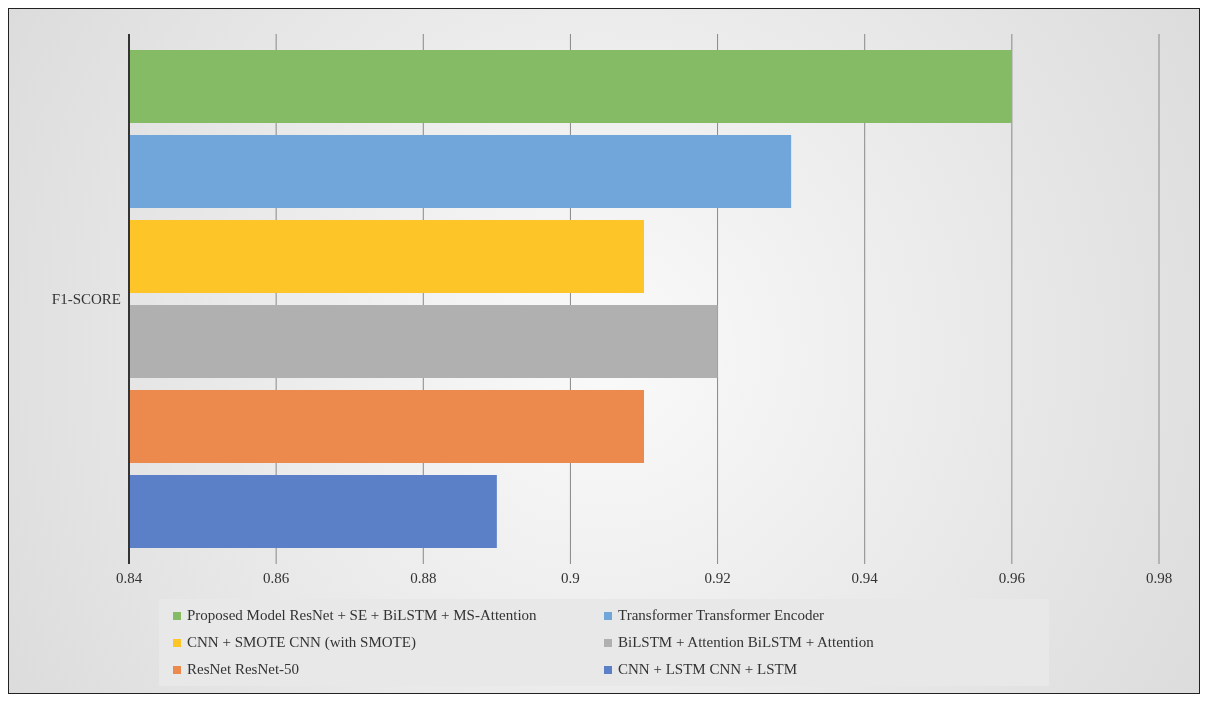 Image resolution: width=1210 pixels, height=704 pixels. What do you see at coordinates (129, 577) in the screenshot?
I see `x-tick-label: 0.84` at bounding box center [129, 577].